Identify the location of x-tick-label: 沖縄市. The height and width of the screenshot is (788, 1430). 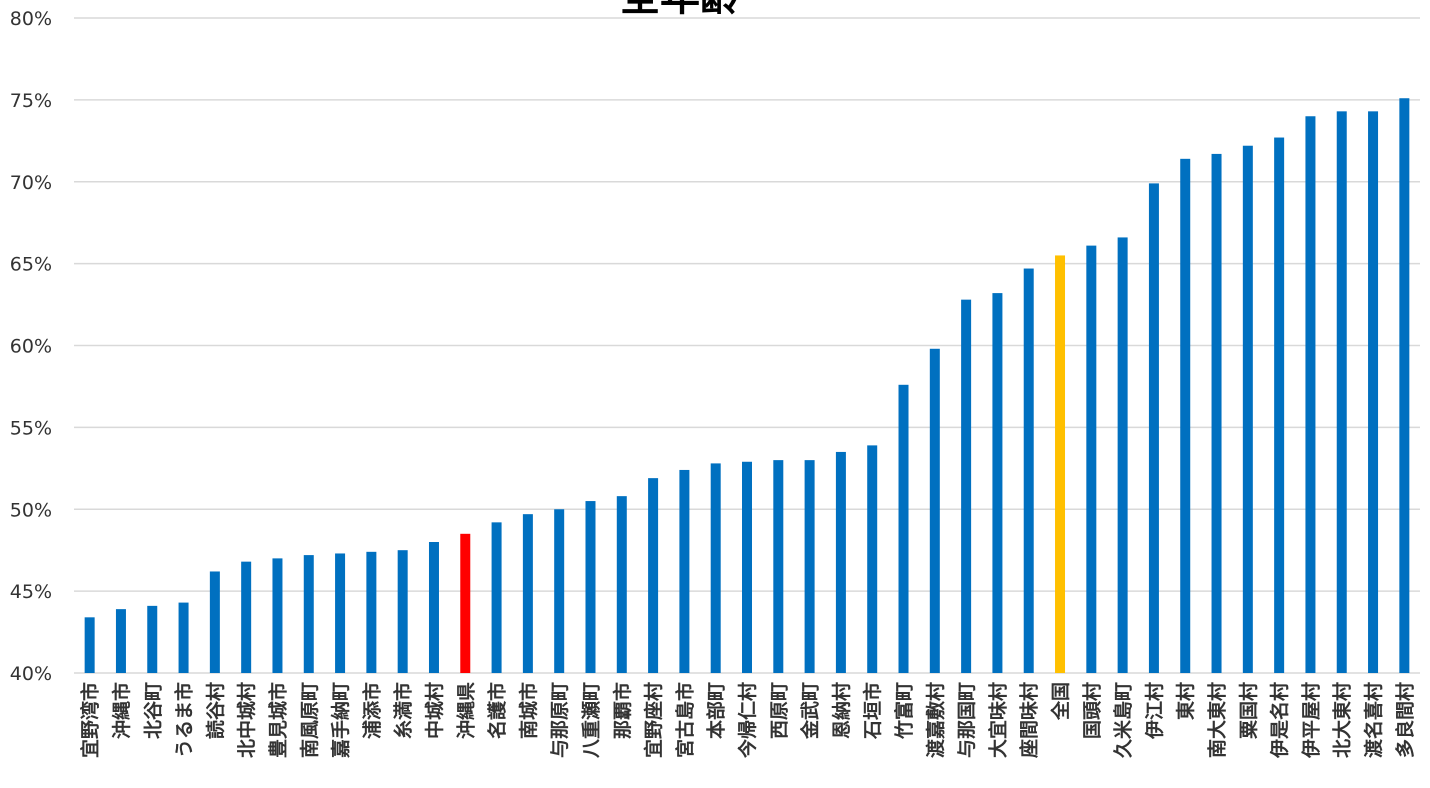
(121, 710).